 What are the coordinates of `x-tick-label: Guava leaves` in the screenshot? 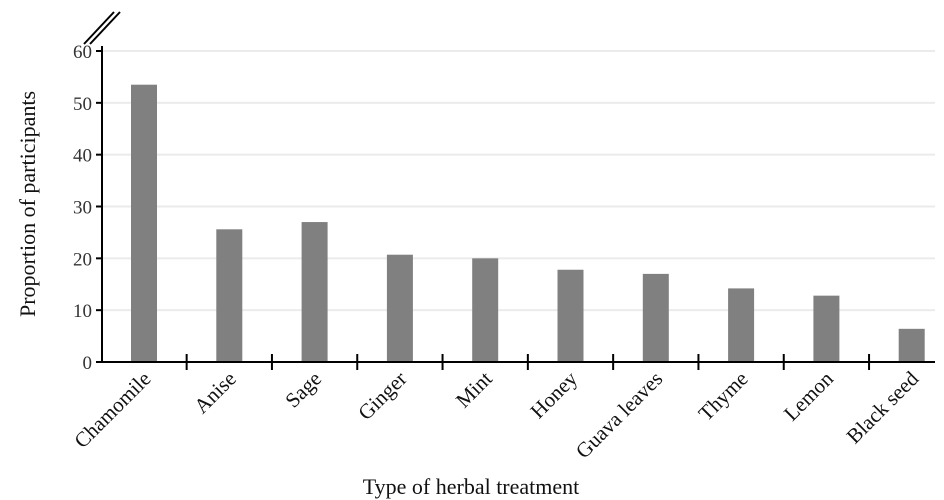 It's located at (619, 415).